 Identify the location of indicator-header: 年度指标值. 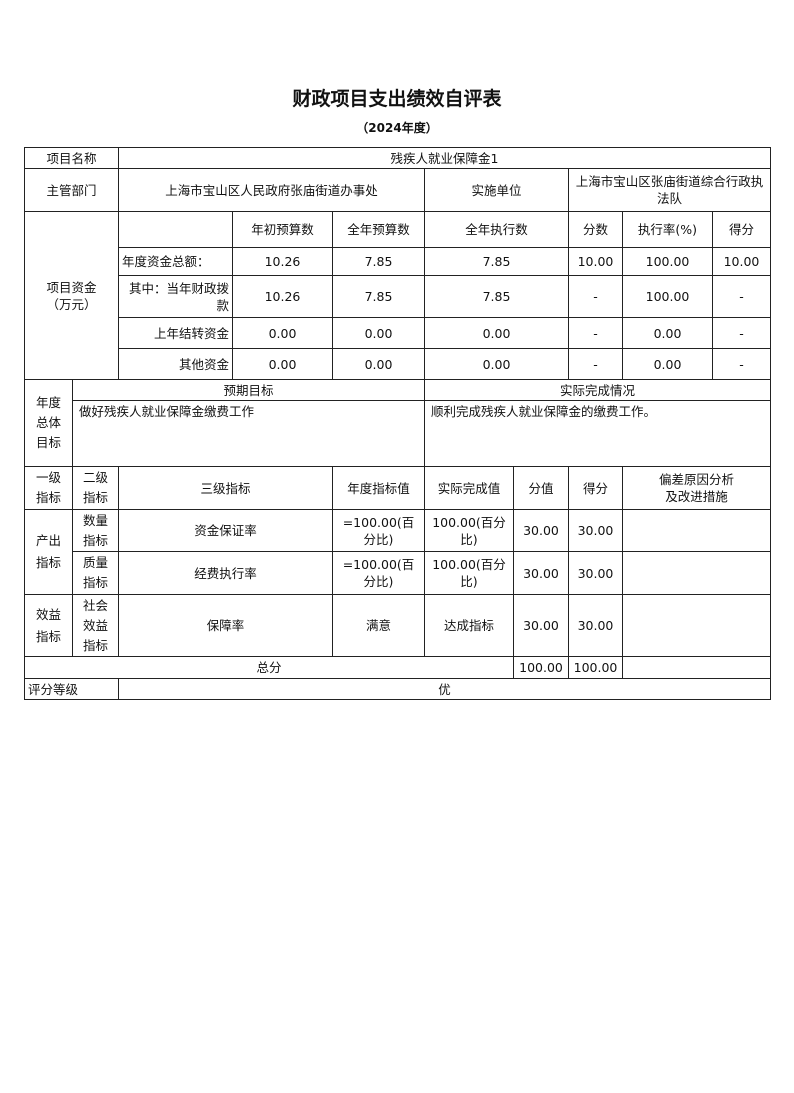
(378, 488).